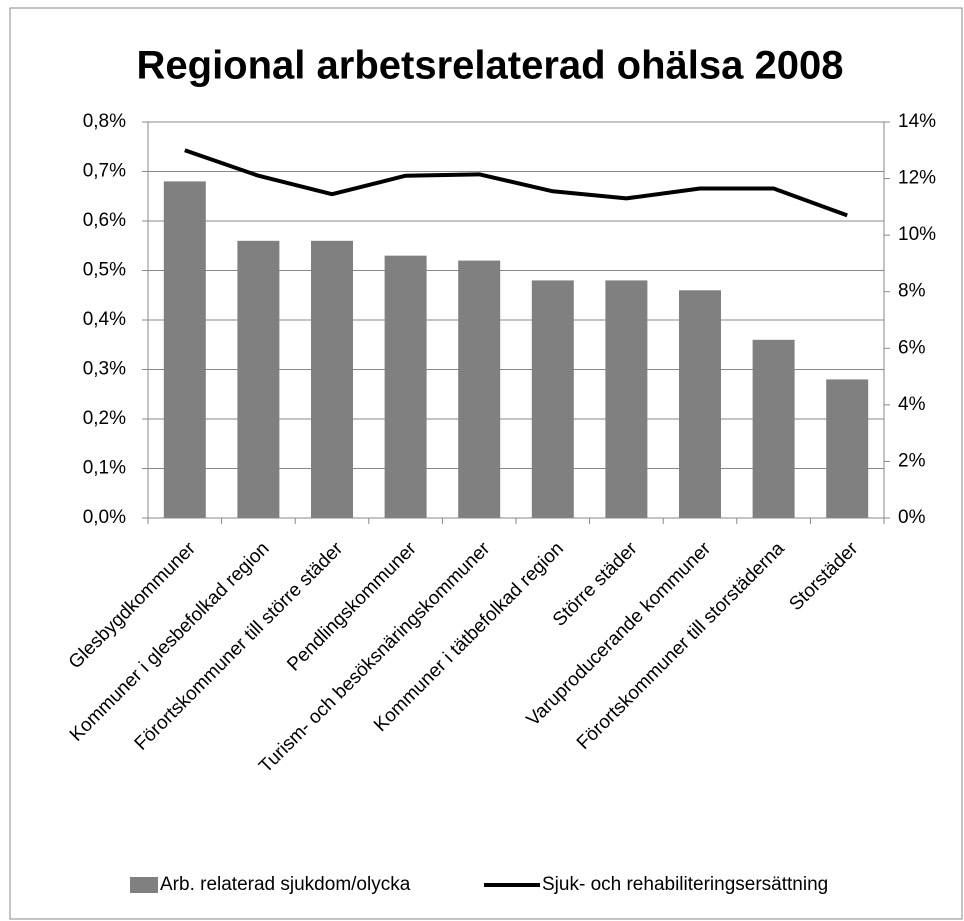 The height and width of the screenshot is (921, 964). I want to click on y-tick-label: 0,3%, so click(104, 369).